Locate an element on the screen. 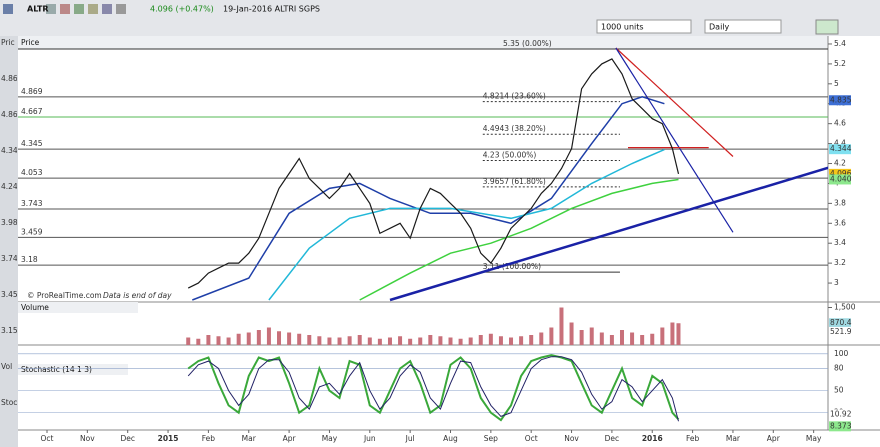 The height and width of the screenshot is (447, 880). x-tick-label: May is located at coordinates (330, 438).